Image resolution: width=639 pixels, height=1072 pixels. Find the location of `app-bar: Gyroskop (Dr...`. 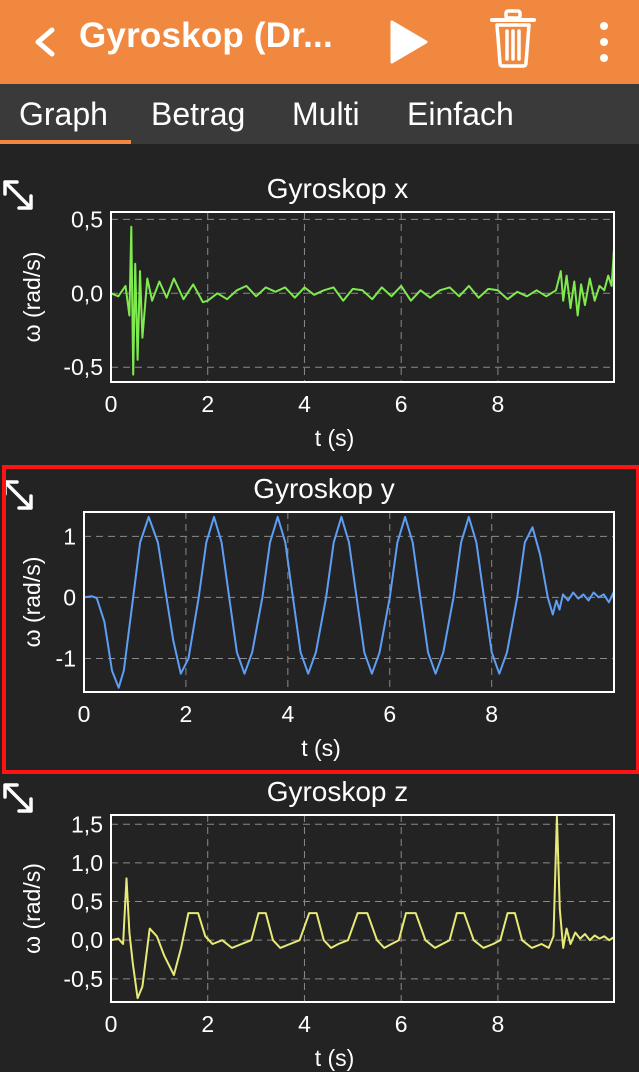

app-bar: Gyroskop (Dr... is located at coordinates (319, 42).